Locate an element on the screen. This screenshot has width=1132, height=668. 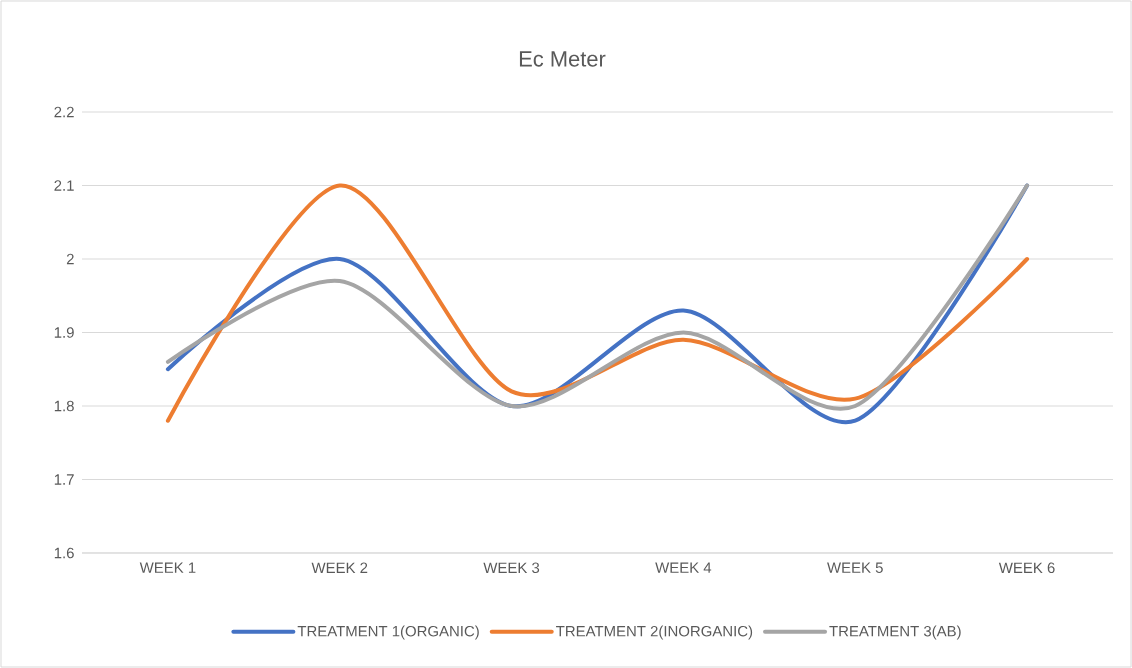
y-tick-label: 1.9 is located at coordinates (64, 332).